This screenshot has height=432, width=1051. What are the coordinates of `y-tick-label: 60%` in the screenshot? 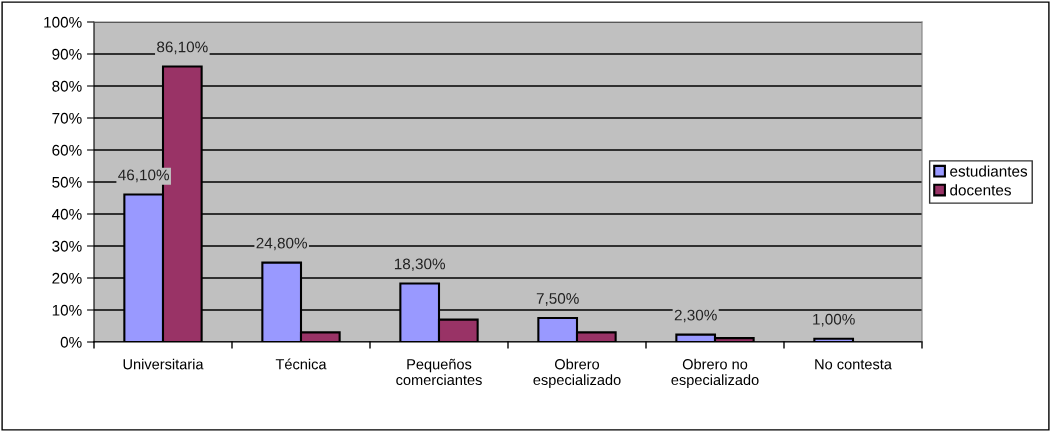 It's located at (67, 150).